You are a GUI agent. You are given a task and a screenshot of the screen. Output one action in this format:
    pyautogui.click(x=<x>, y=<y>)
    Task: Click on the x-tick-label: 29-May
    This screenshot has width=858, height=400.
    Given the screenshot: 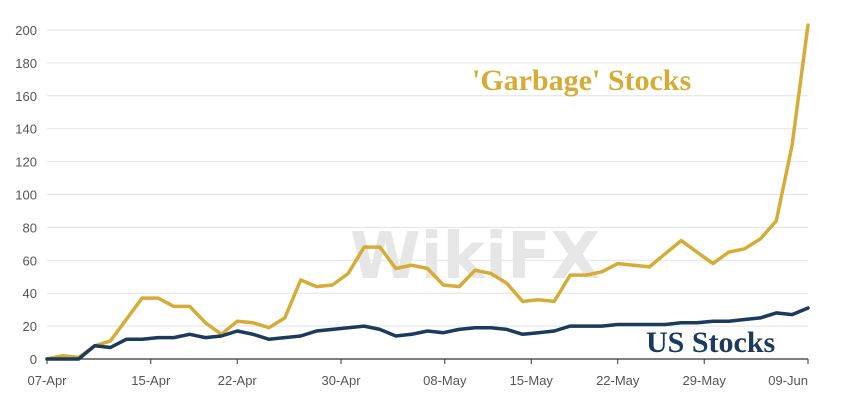 What is the action you would take?
    pyautogui.click(x=705, y=380)
    